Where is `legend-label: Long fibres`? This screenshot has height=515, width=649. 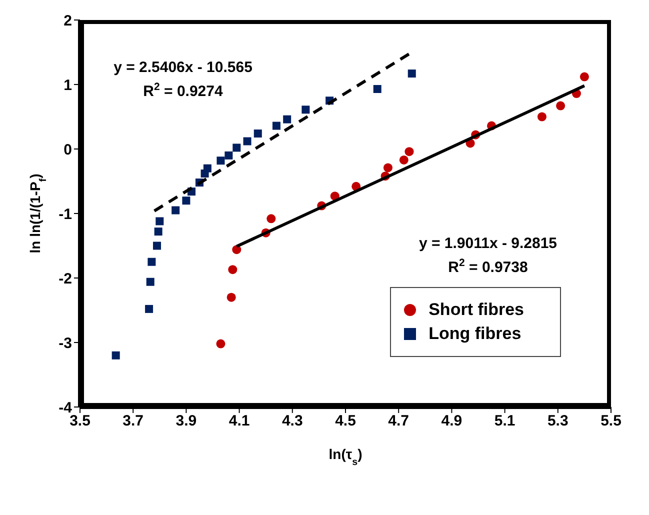 legend-label: Long fibres is located at coordinates (475, 334).